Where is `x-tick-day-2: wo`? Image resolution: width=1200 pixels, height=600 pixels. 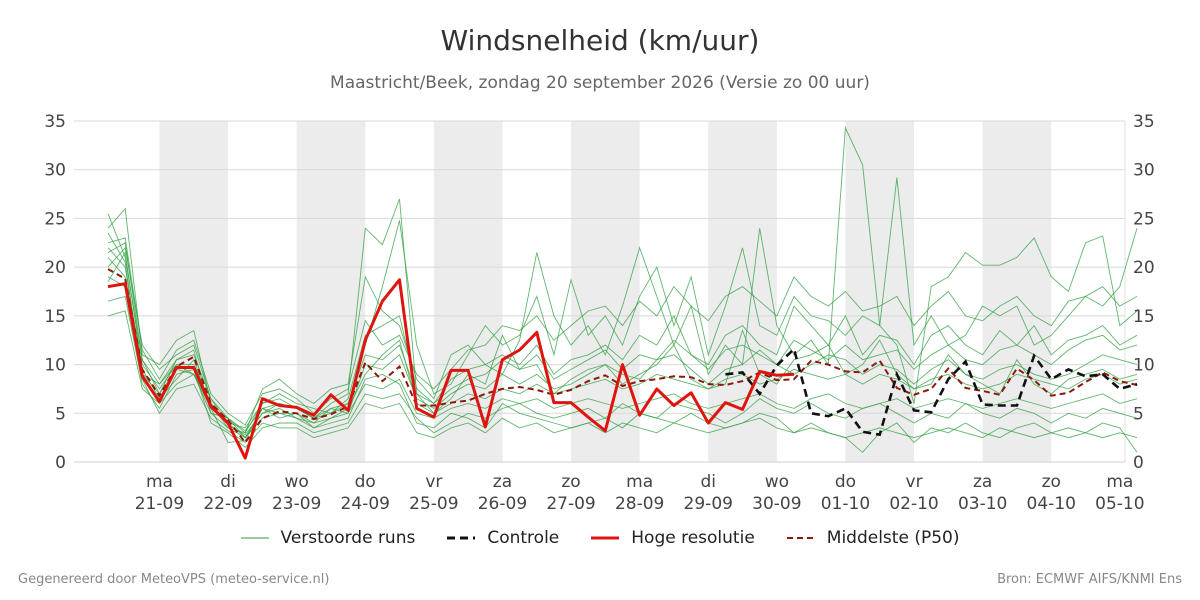 x-tick-day-2: wo is located at coordinates (296, 482).